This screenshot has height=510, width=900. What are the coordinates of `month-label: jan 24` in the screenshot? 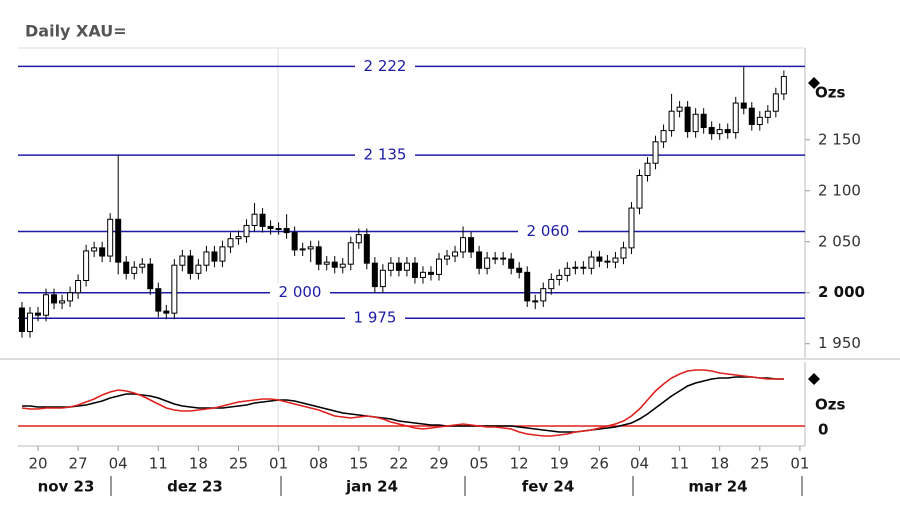 It's located at (371, 487).